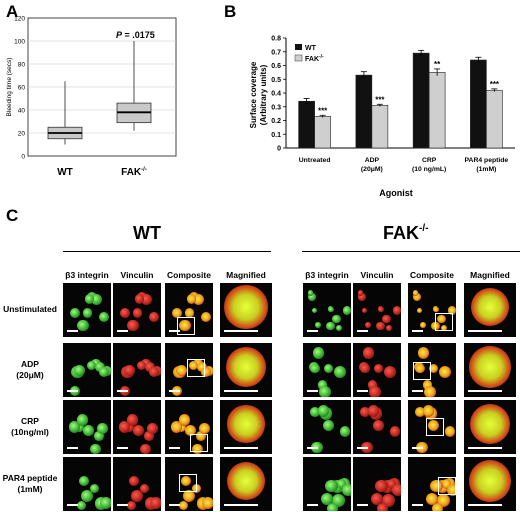 This screenshot has height=512, width=520. Describe the element at coordinates (137, 275) in the screenshot. I see `column-header: Vinculin` at that location.